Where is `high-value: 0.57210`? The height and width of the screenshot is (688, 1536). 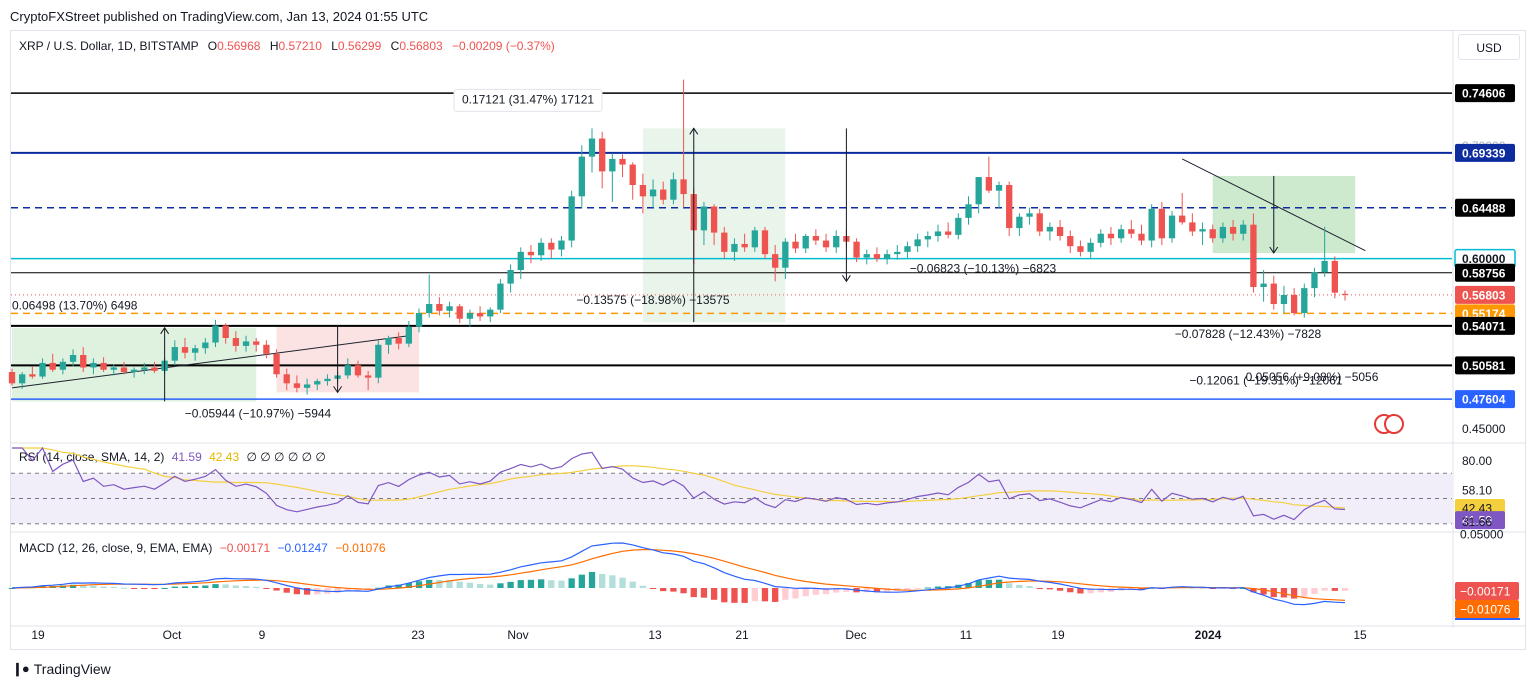
high-value: 0.57210 is located at coordinates (300, 46).